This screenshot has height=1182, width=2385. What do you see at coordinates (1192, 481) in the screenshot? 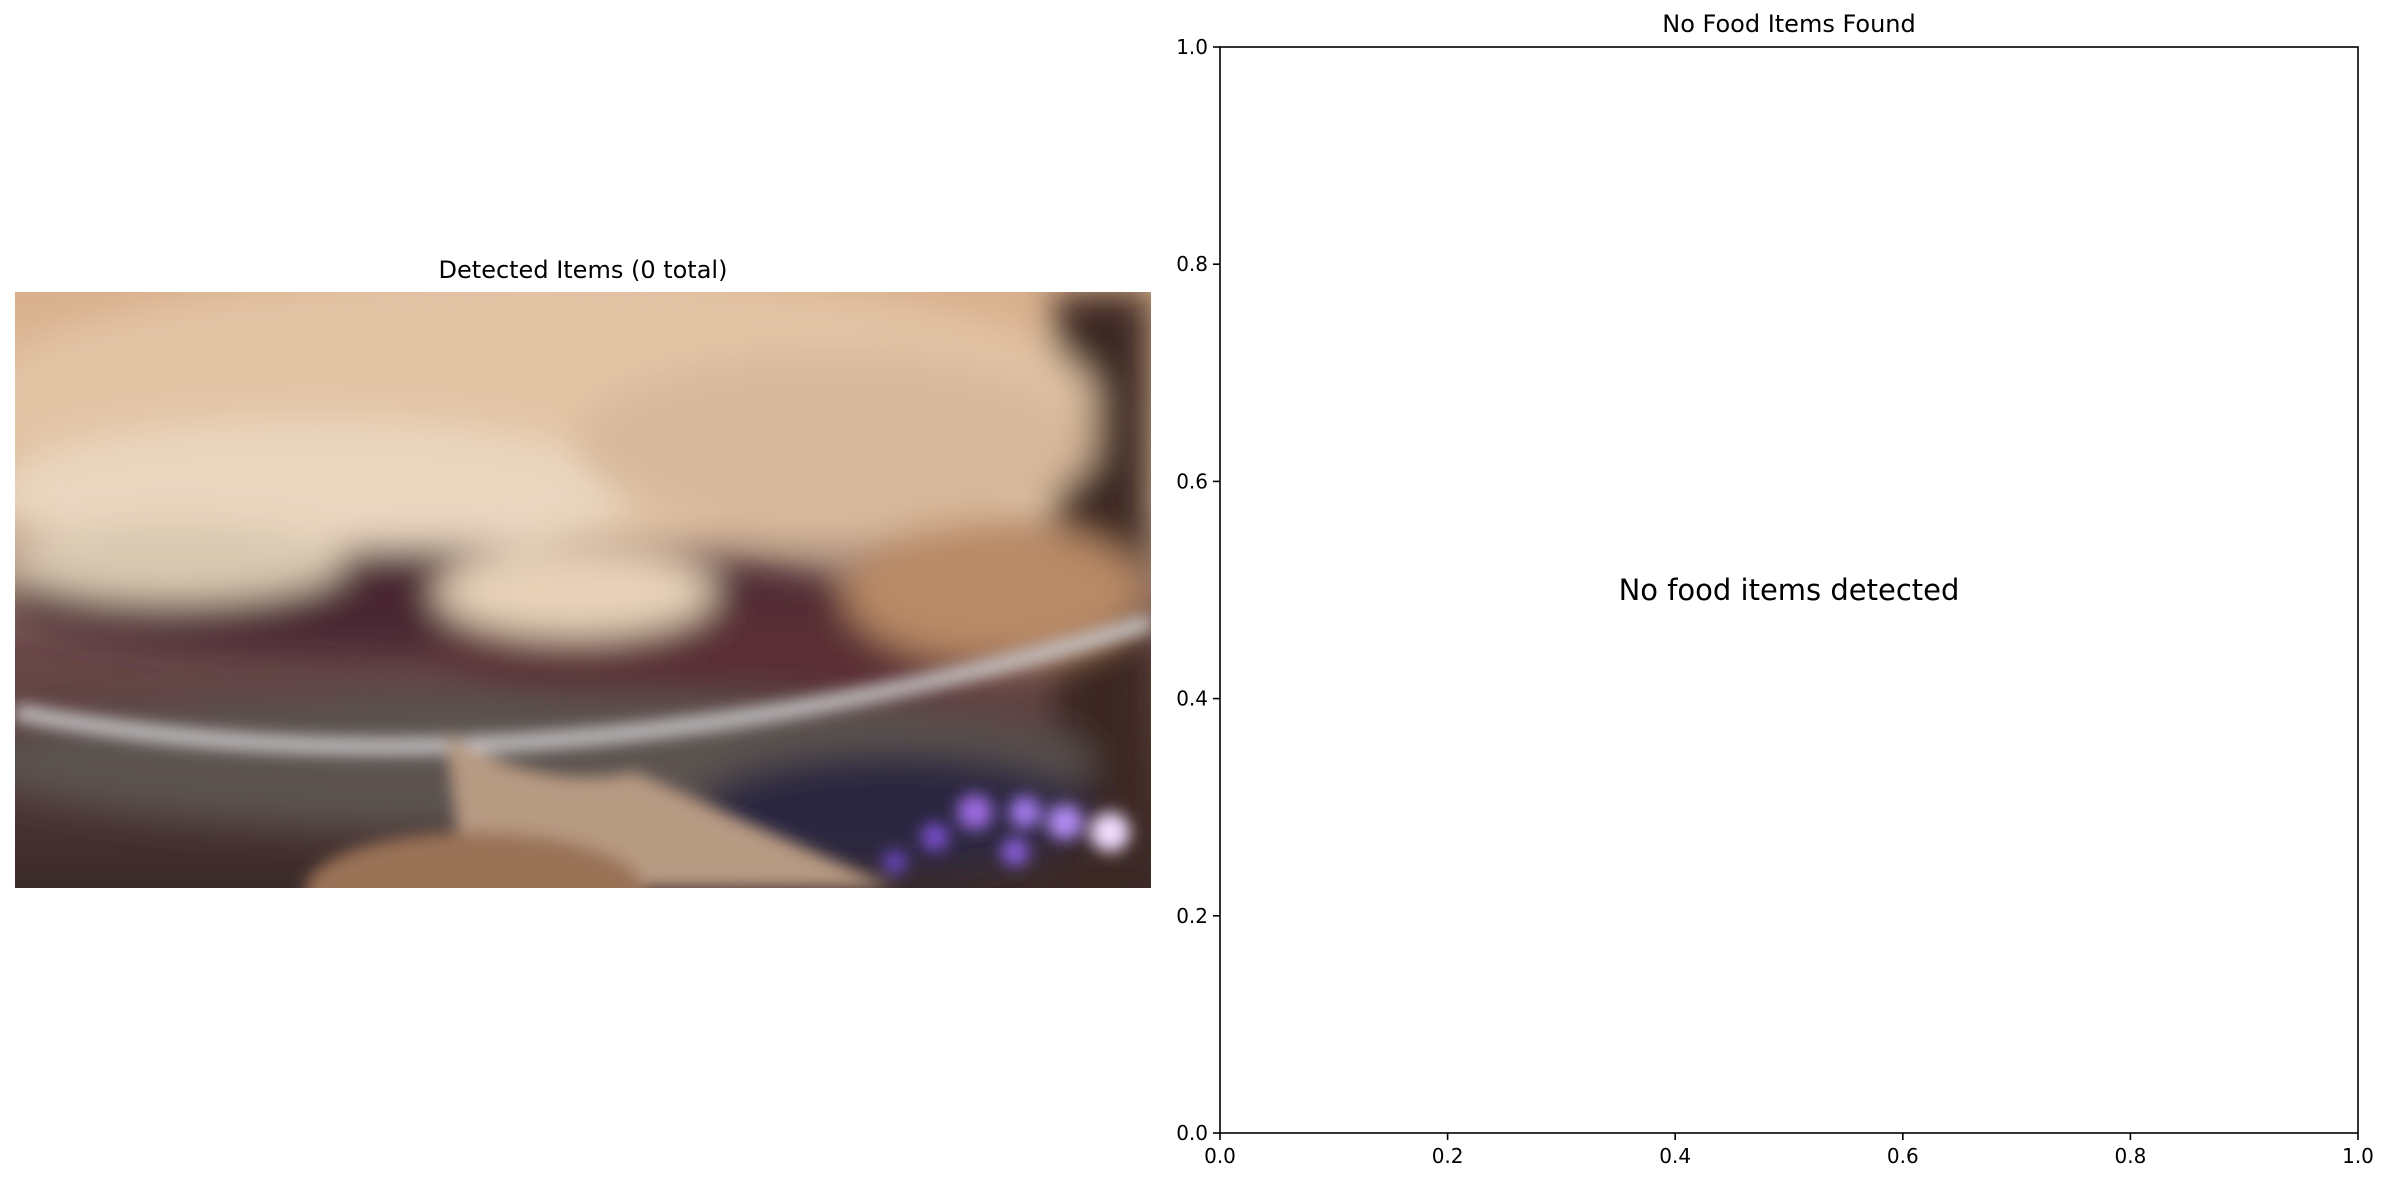
I see `y-tick-label: 0.6` at bounding box center [1192, 481].